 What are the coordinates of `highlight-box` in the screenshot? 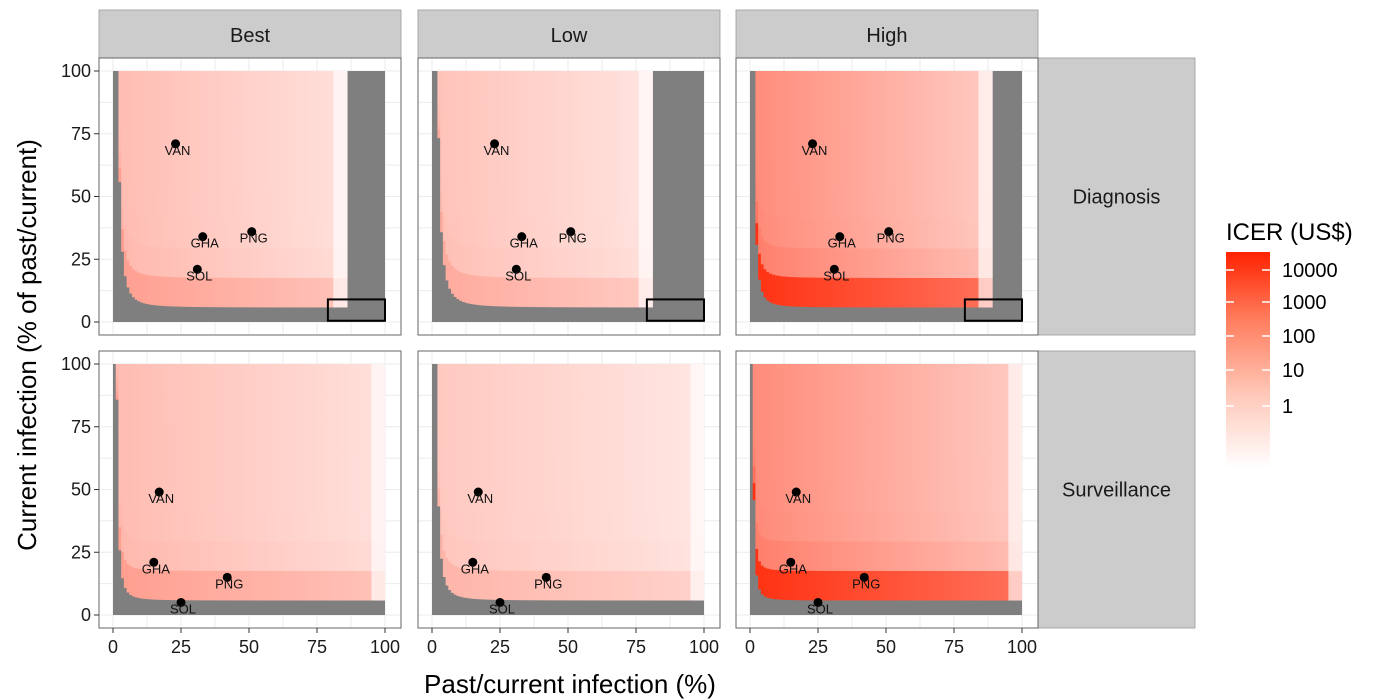 It's located at (356, 310).